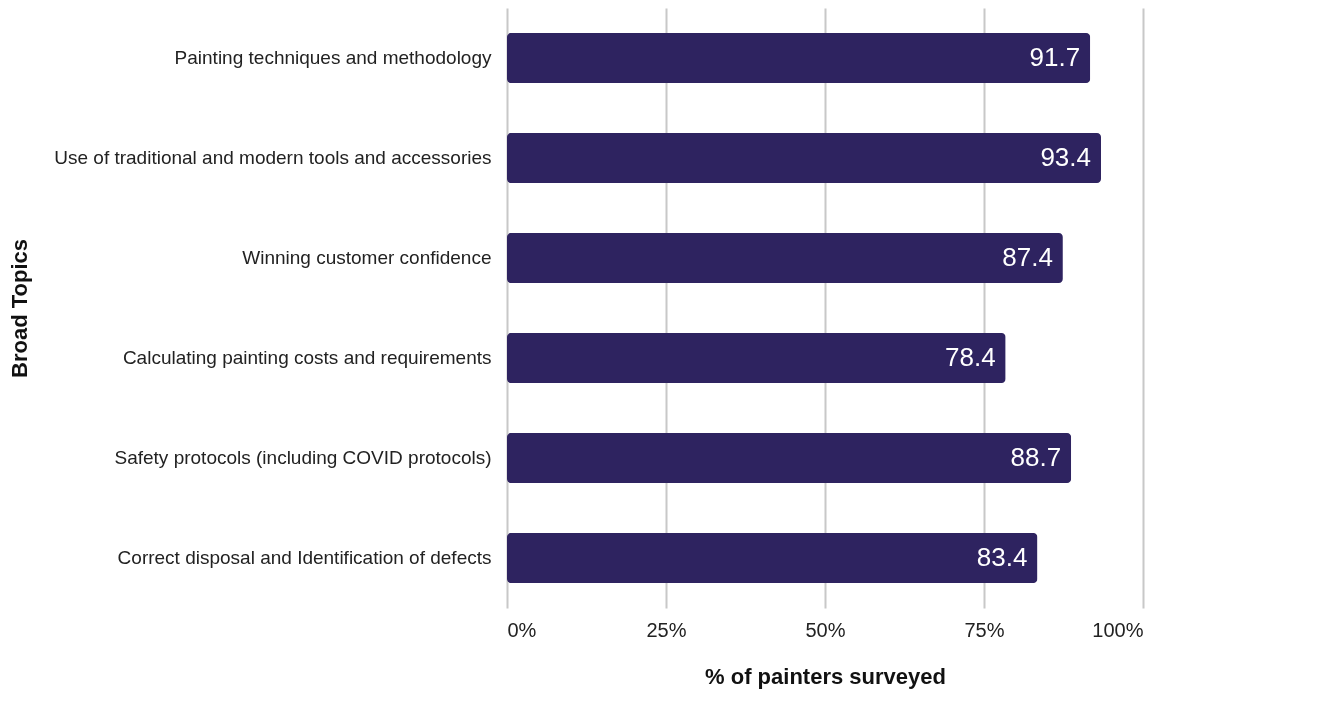  I want to click on y-axis-title: Broad Topics, so click(20, 308).